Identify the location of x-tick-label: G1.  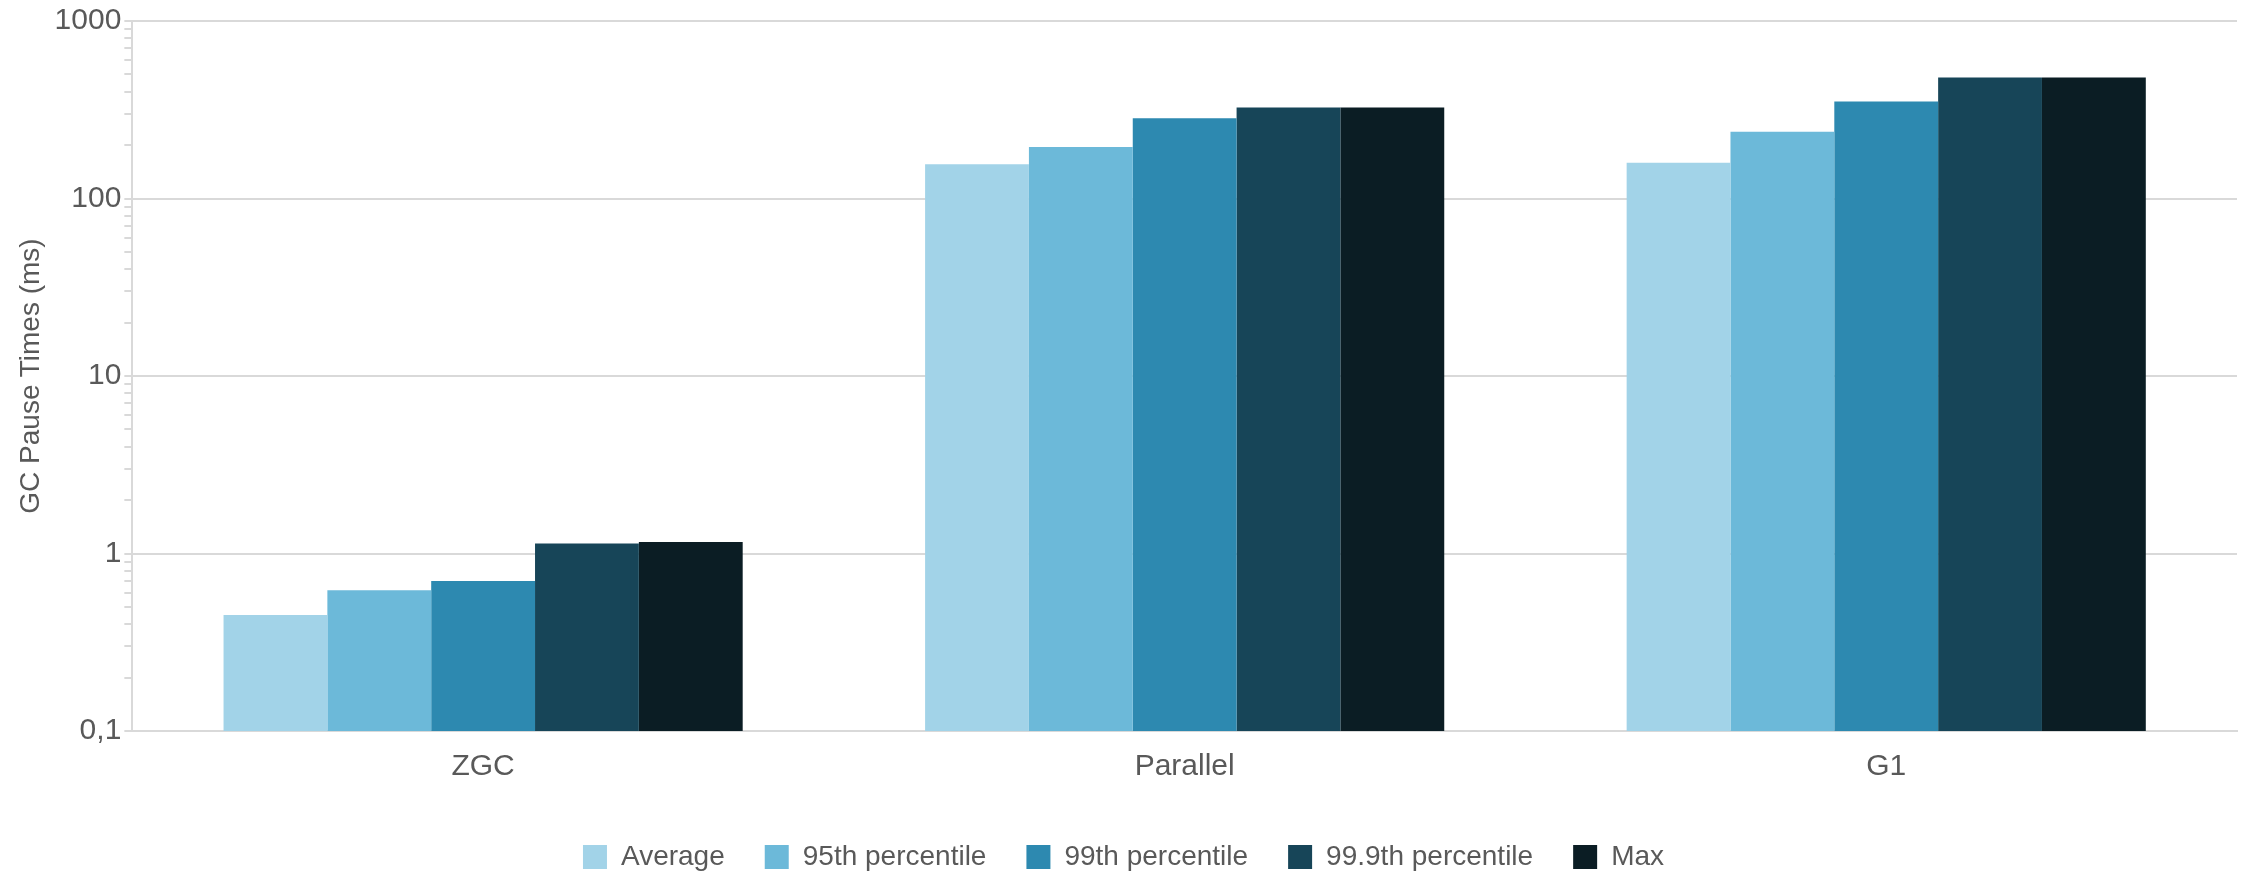
(1886, 765).